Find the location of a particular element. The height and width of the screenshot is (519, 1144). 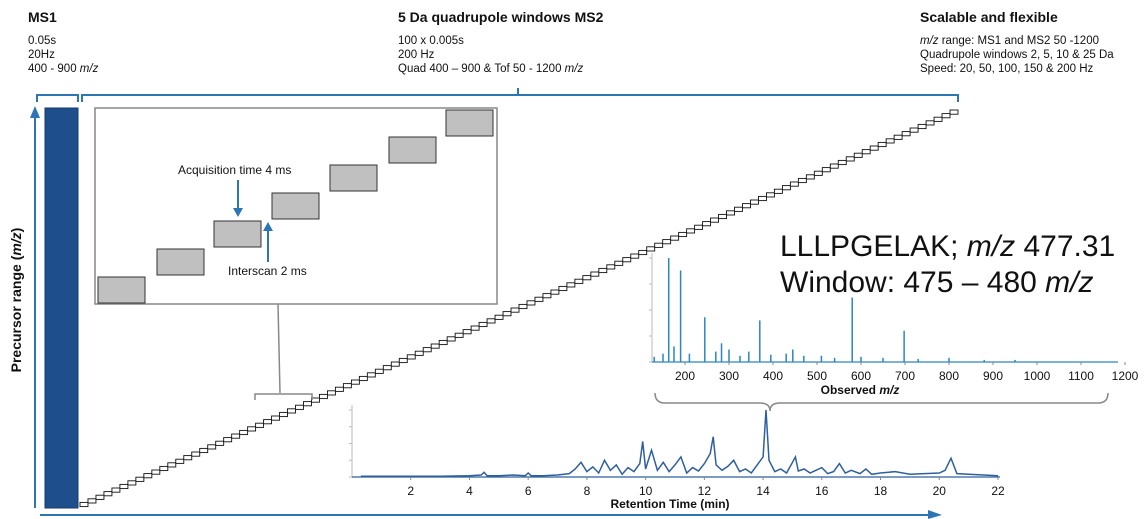

header-line: Speed: 20, 50, 100, 150 & 200 Hz is located at coordinates (1007, 69).